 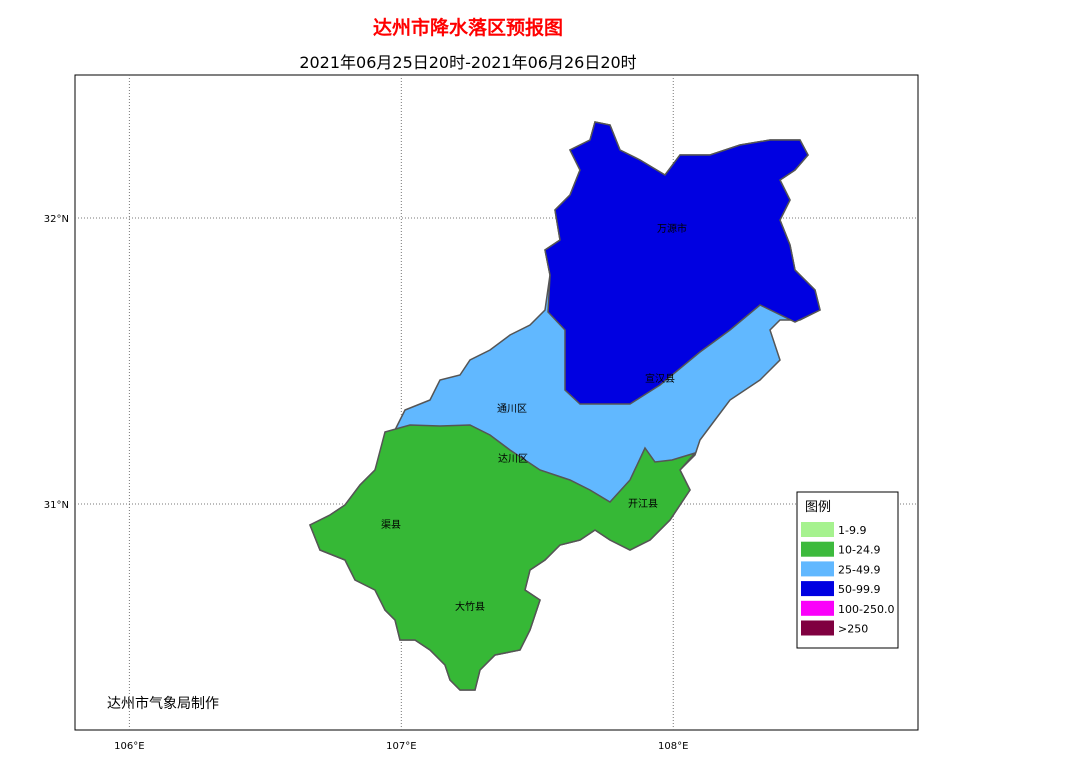 I want to click on legend-label: >250, so click(x=853, y=629).